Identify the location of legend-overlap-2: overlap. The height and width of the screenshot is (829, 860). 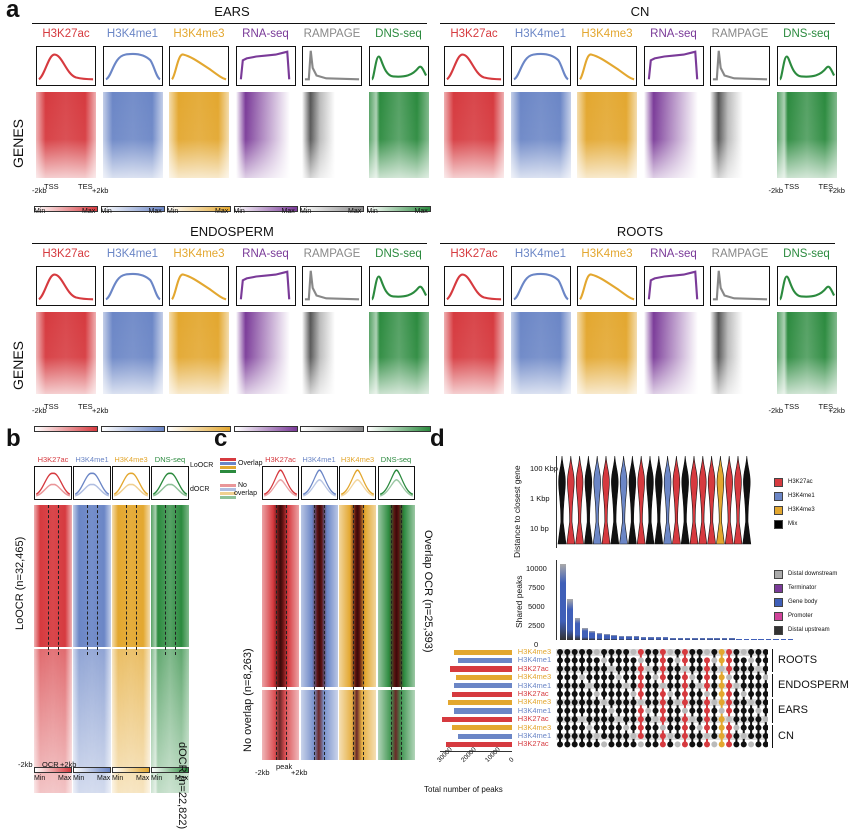
(245, 493).